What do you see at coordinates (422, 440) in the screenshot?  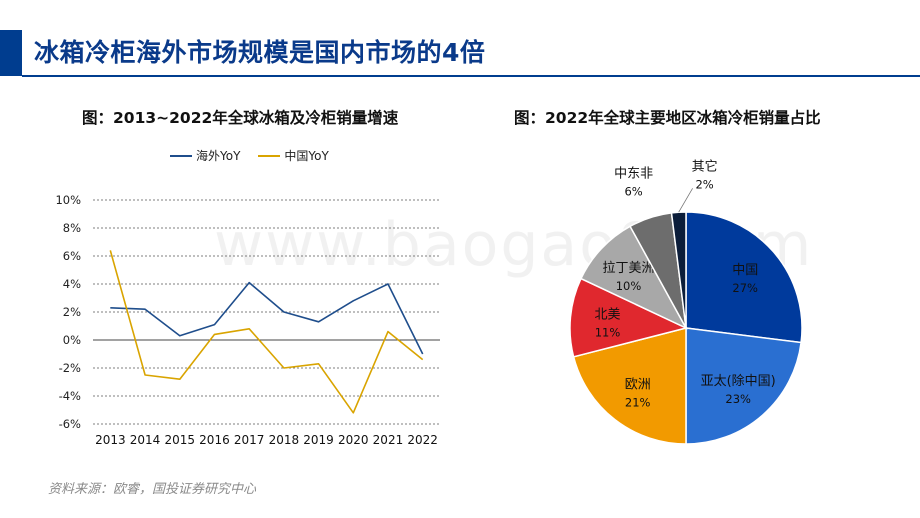 I see `x-tick-label: 2022` at bounding box center [422, 440].